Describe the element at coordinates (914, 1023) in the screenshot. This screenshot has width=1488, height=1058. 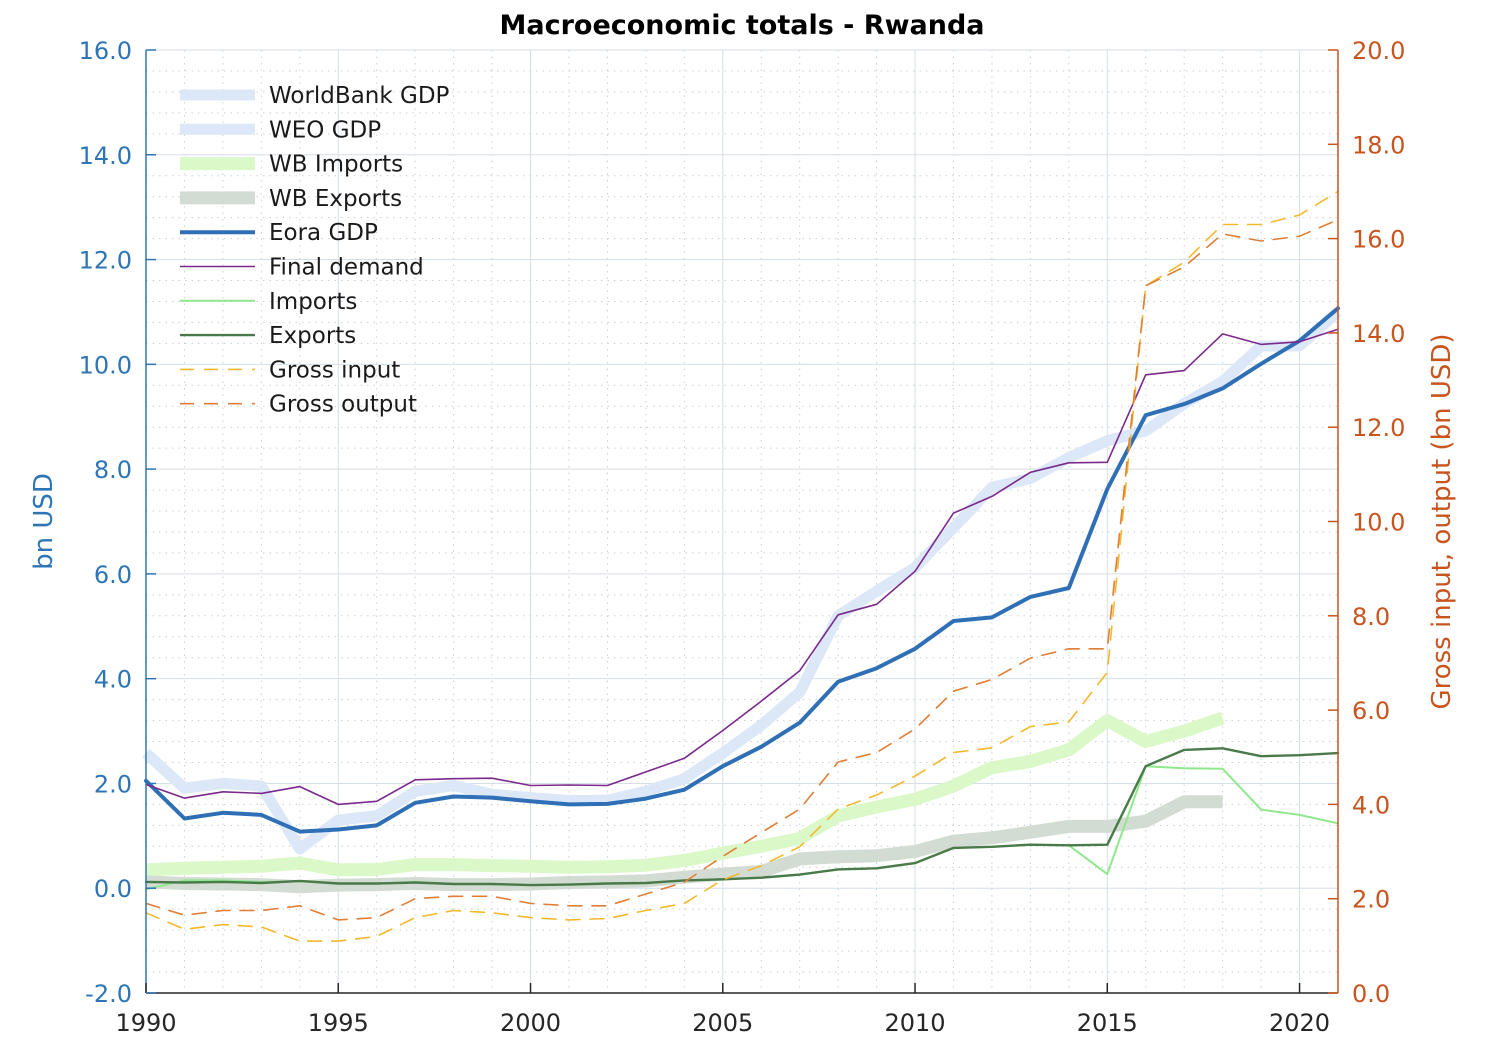
I see `x-tick-label: 2010` at that location.